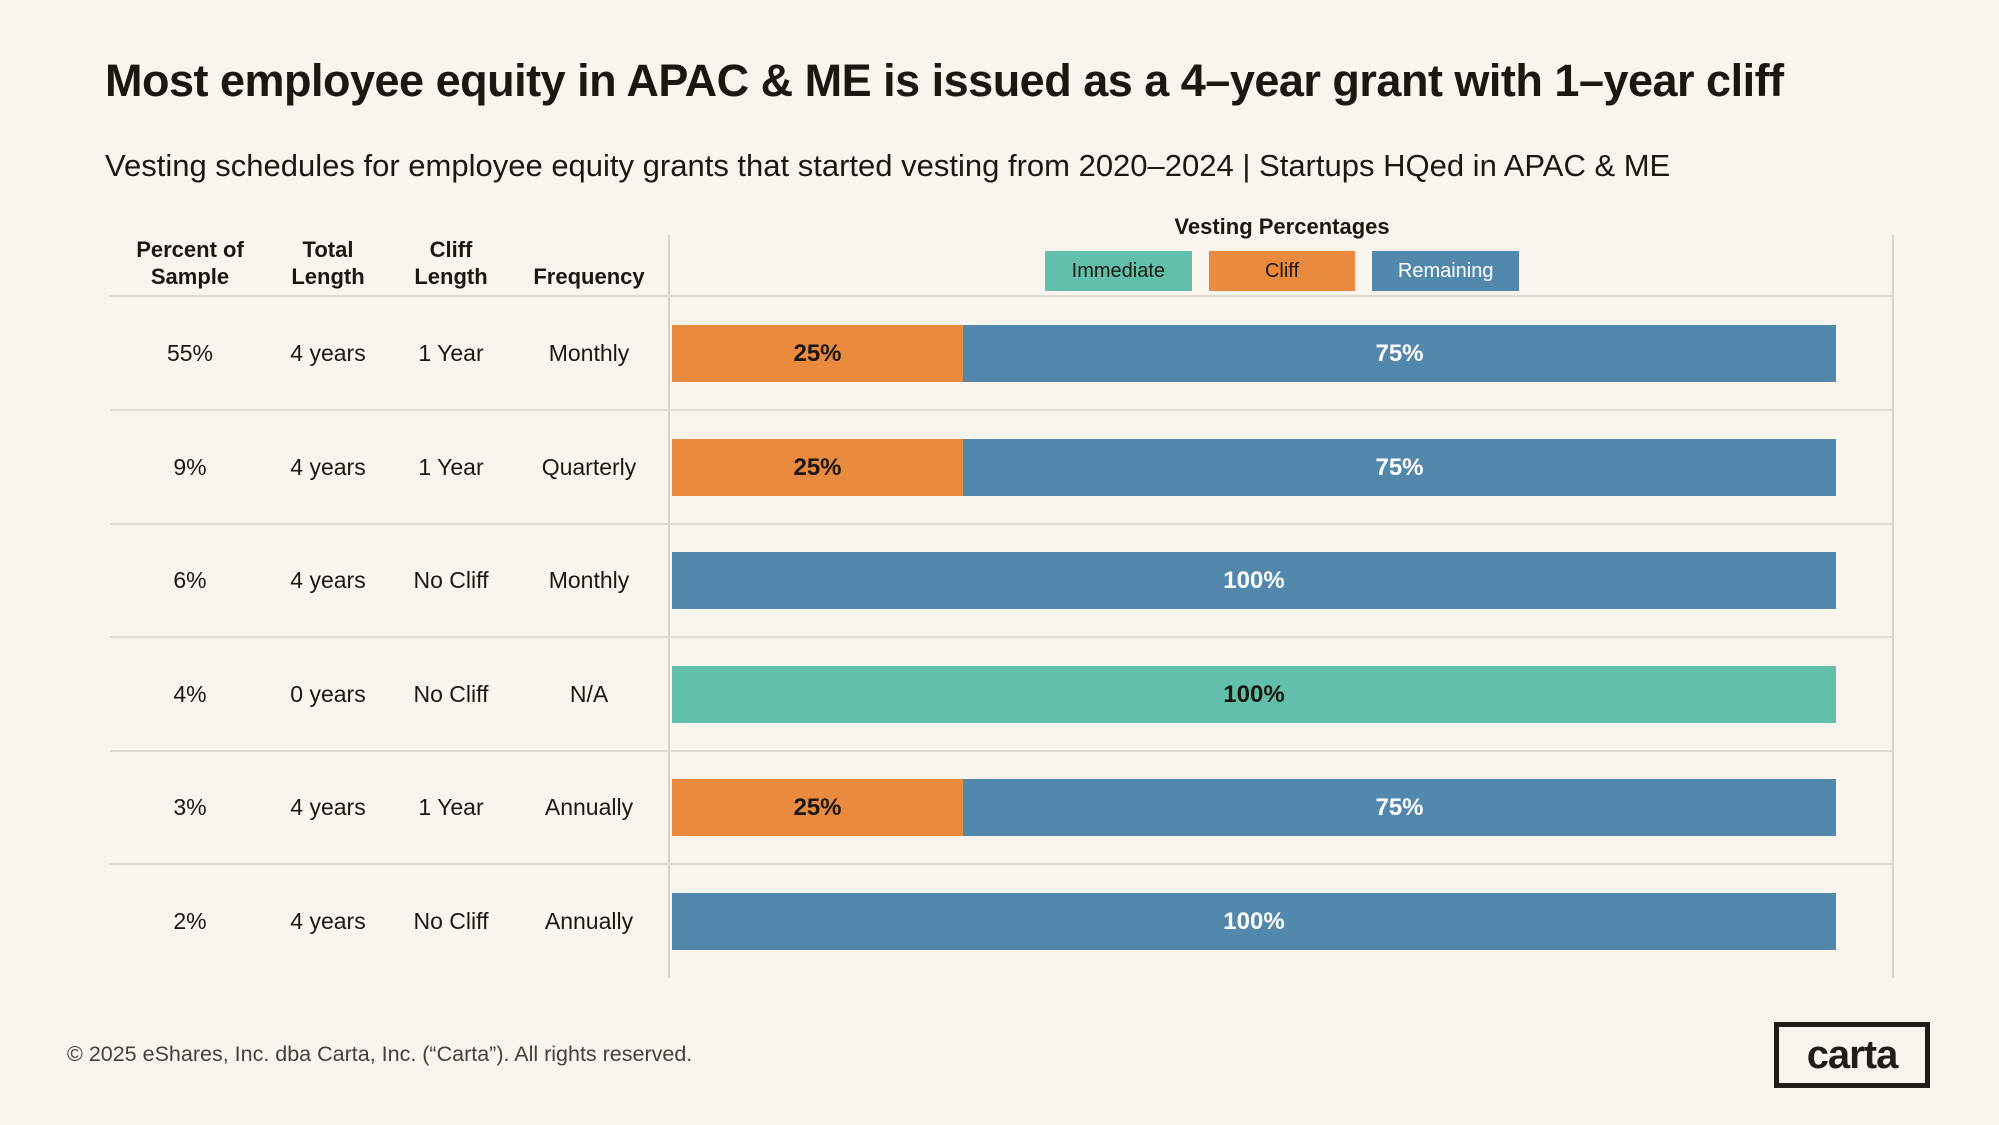 This screenshot has height=1125, width=1999. I want to click on table-chart-divider, so click(669, 606).